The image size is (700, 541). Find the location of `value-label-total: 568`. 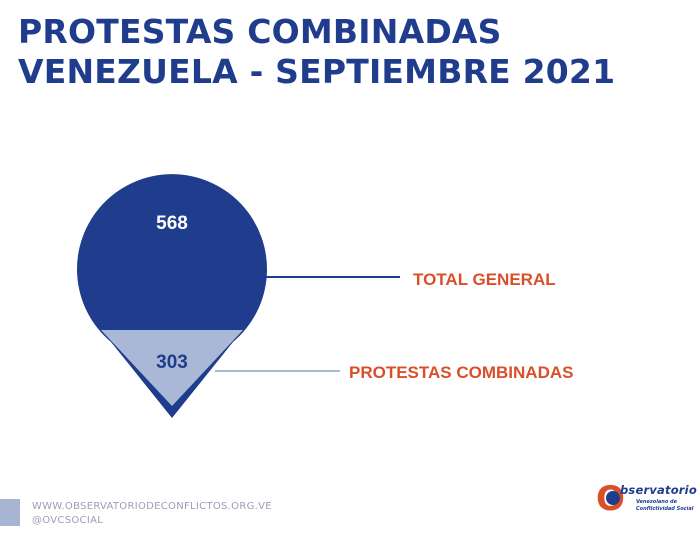

value-label-total: 568 is located at coordinates (172, 223).